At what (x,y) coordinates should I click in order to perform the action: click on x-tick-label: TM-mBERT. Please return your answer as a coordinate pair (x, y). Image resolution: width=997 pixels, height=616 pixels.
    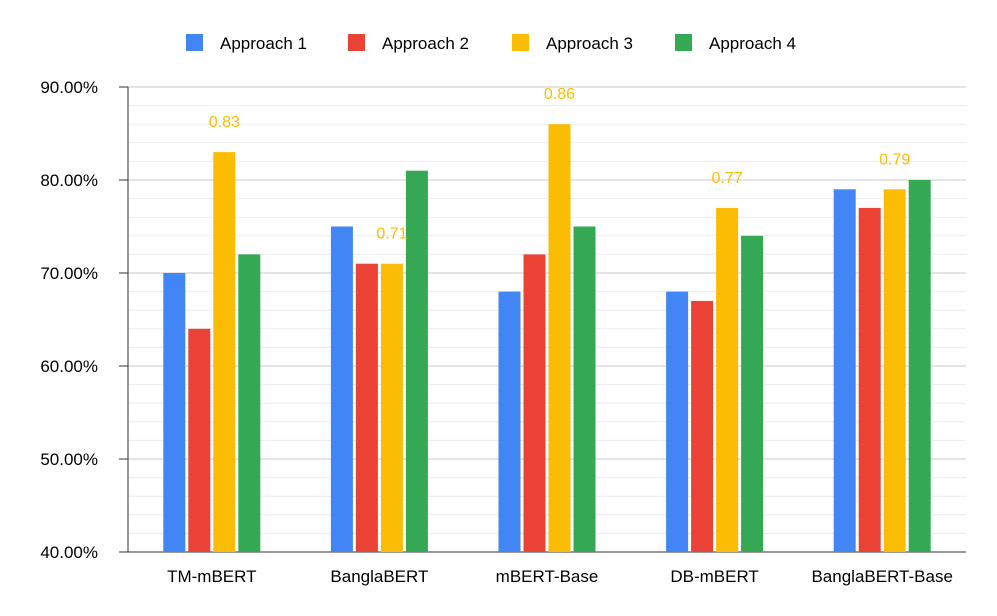
    Looking at the image, I should click on (211, 576).